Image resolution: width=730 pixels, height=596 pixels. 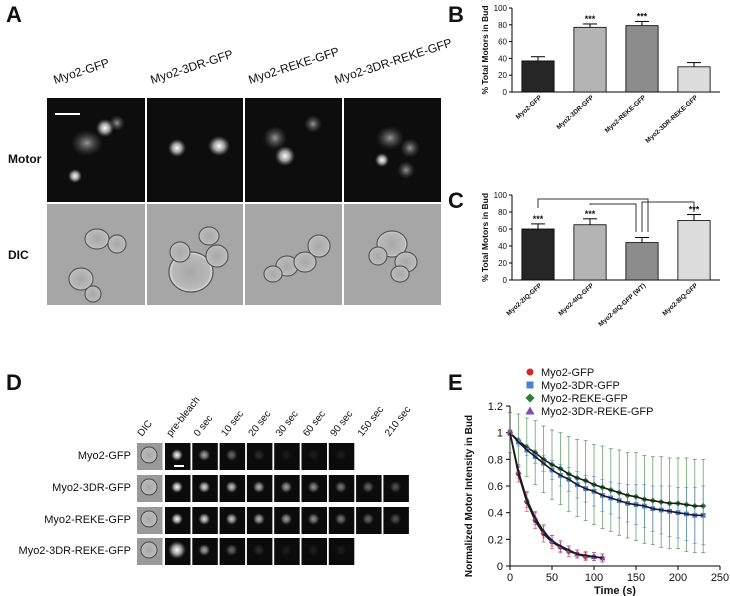 What do you see at coordinates (594, 578) in the screenshot?
I see `x-tick-label: 100` at bounding box center [594, 578].